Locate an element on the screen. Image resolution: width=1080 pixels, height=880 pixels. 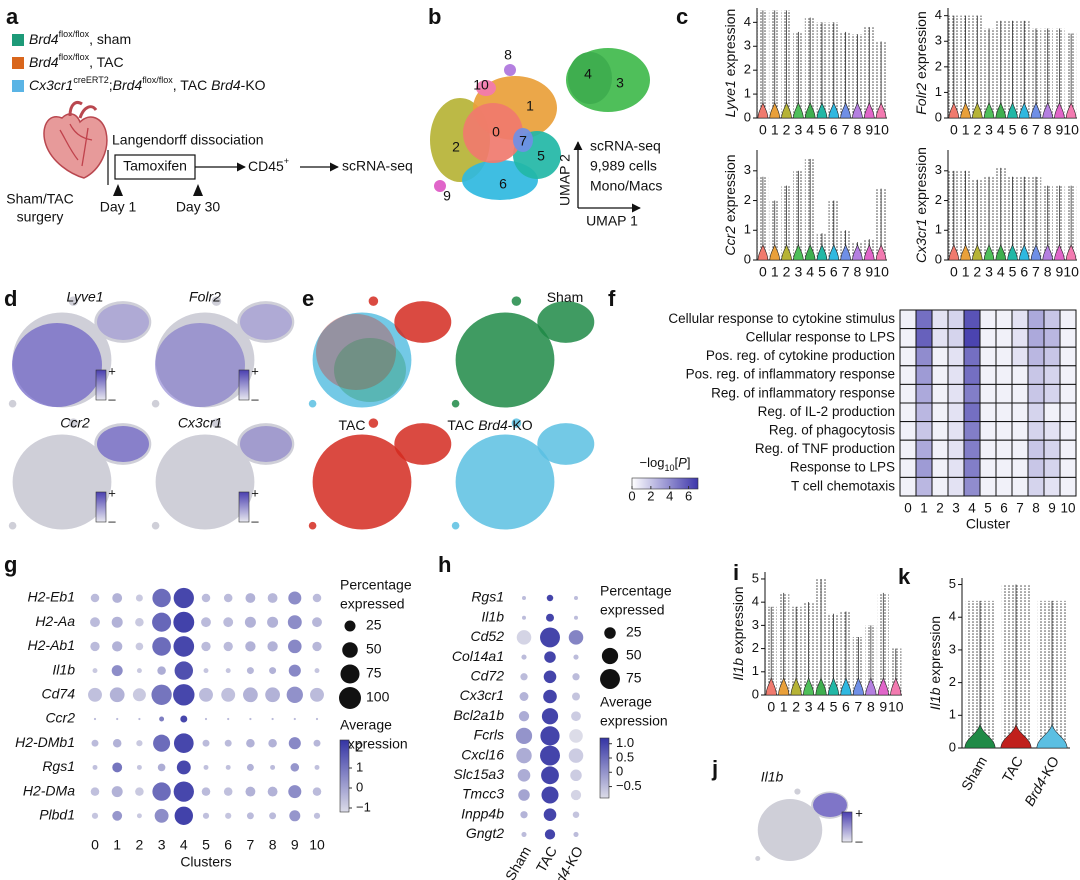
day-marker is located at coordinates (198, 190).